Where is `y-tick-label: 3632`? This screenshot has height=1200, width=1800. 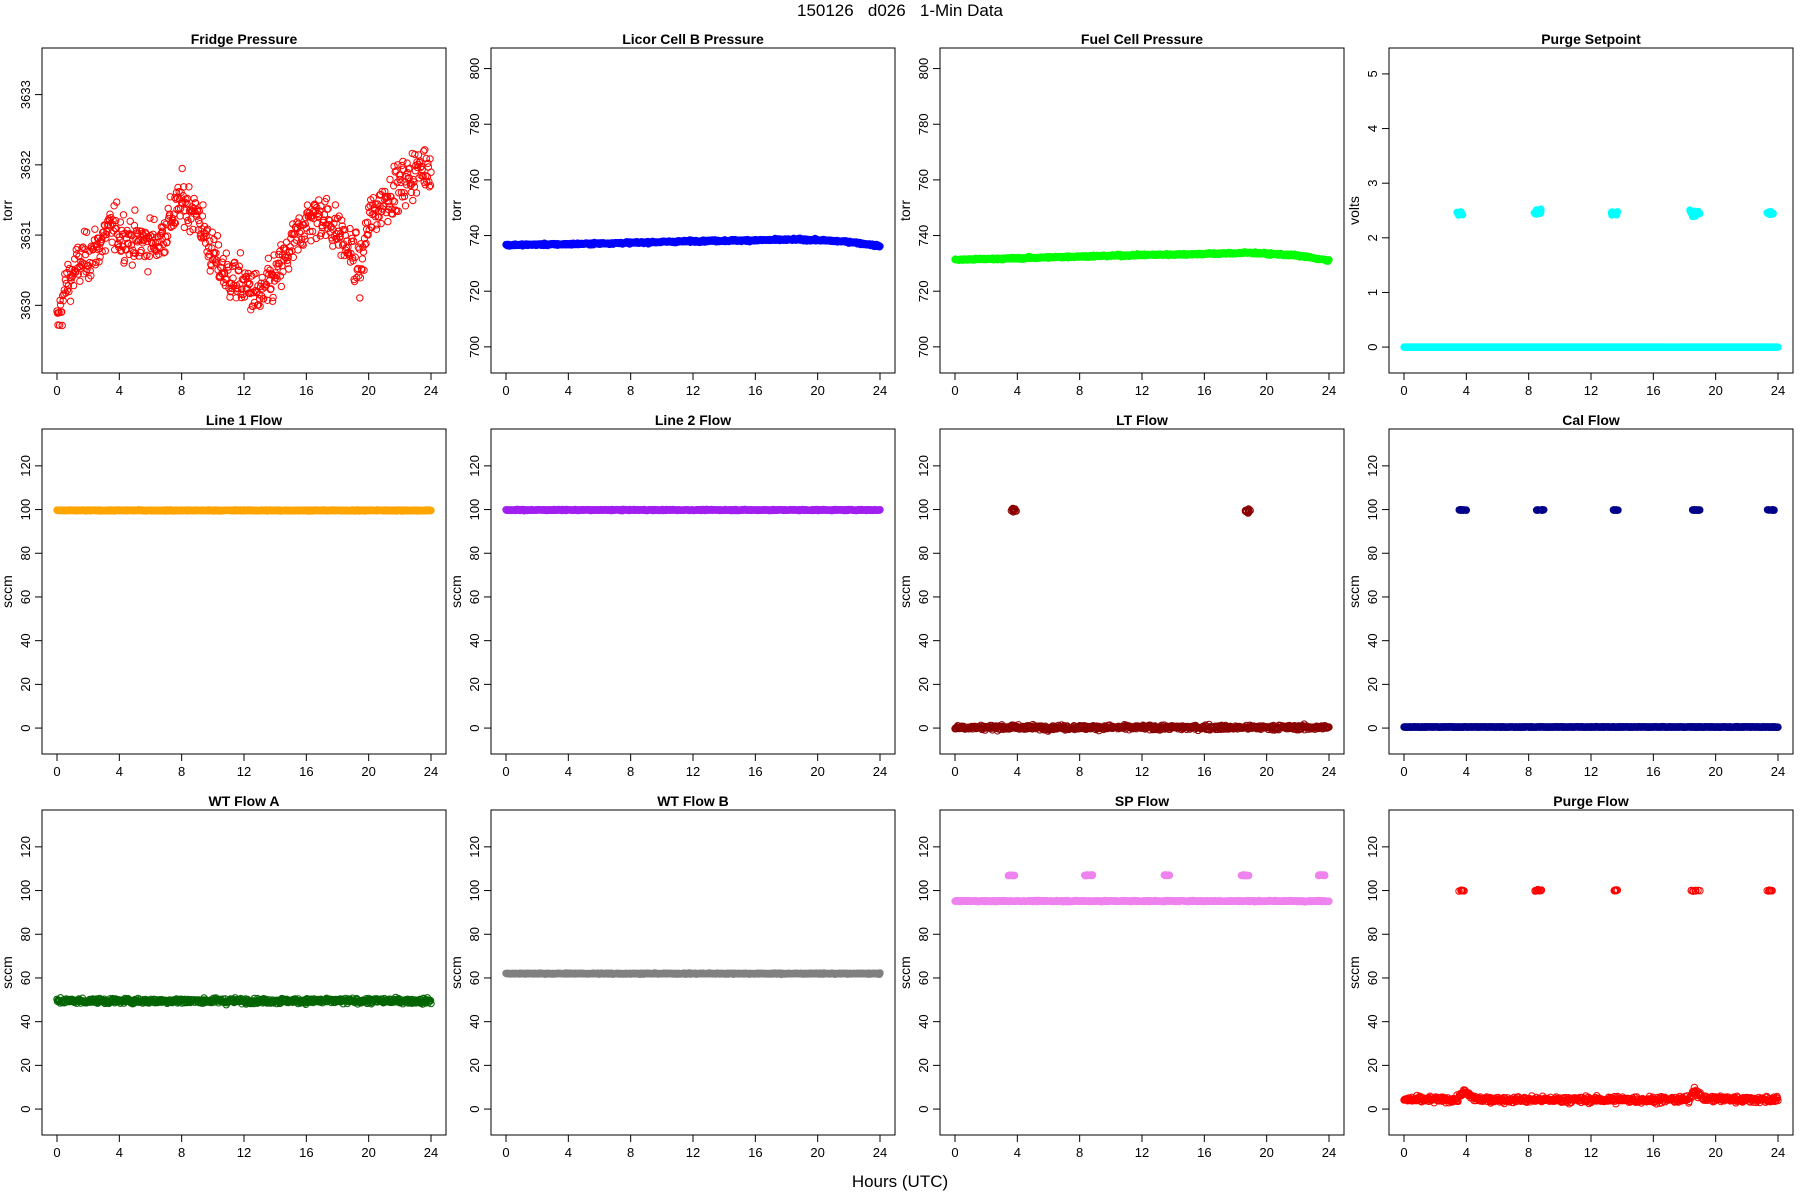
y-tick-label: 3632 is located at coordinates (25, 164).